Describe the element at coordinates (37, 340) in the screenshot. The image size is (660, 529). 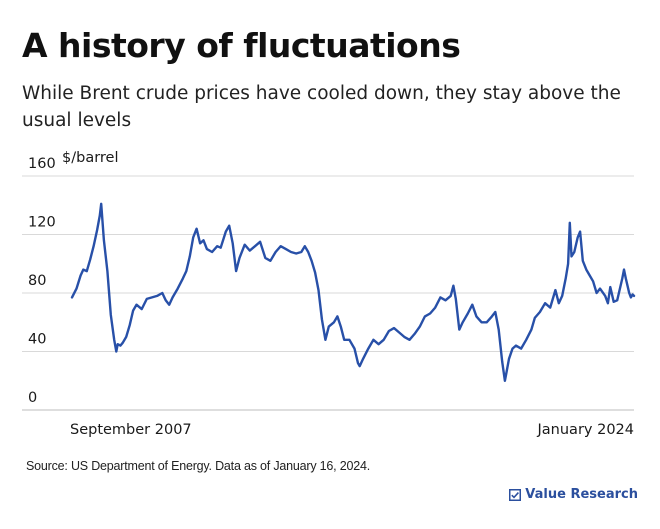
I see `y-tick-label-40: 40` at that location.